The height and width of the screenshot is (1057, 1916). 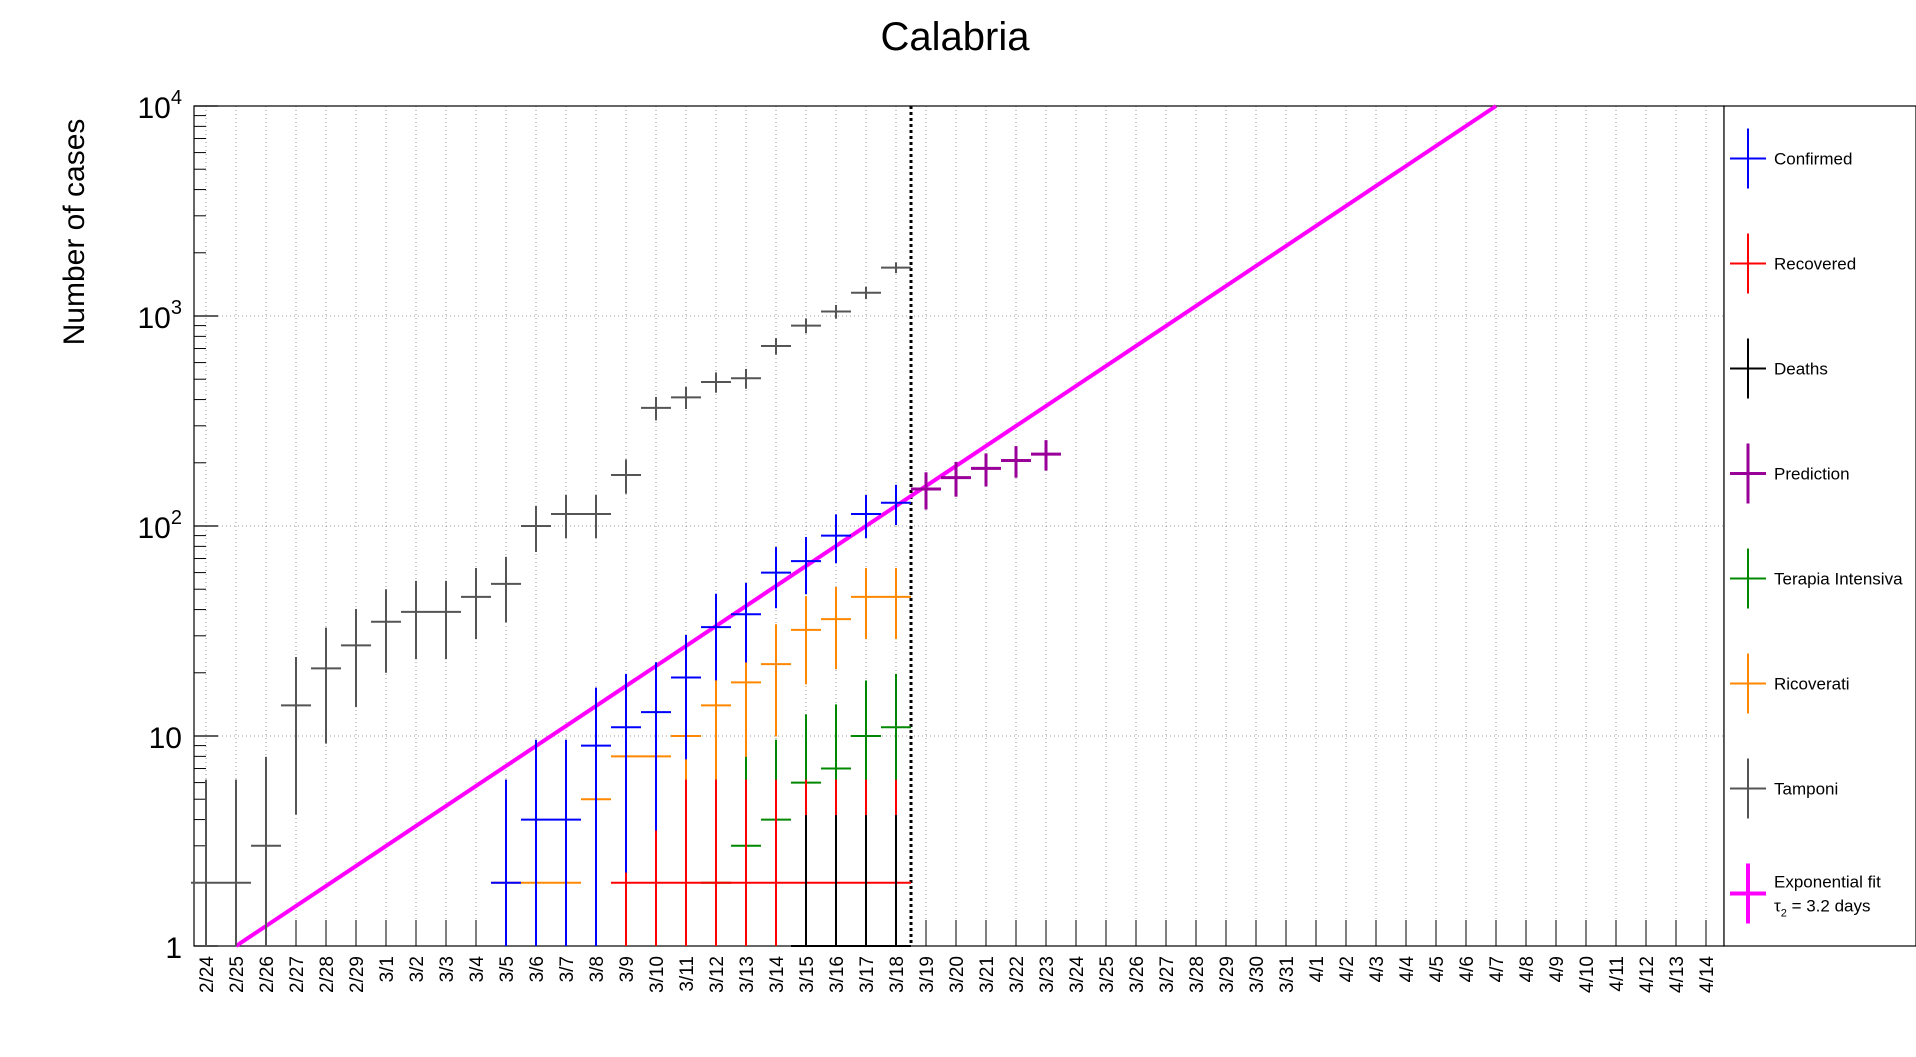 What do you see at coordinates (160, 316) in the screenshot?
I see `y-tick-label: 10³` at bounding box center [160, 316].